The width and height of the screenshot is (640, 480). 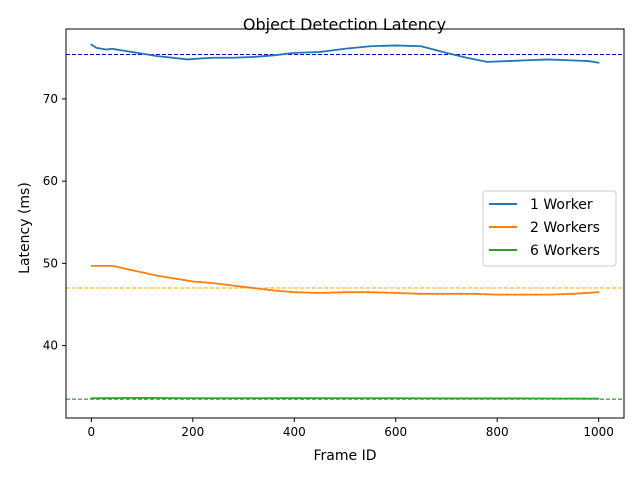 What do you see at coordinates (50, 263) in the screenshot?
I see `y-tick-label: 50` at bounding box center [50, 263].